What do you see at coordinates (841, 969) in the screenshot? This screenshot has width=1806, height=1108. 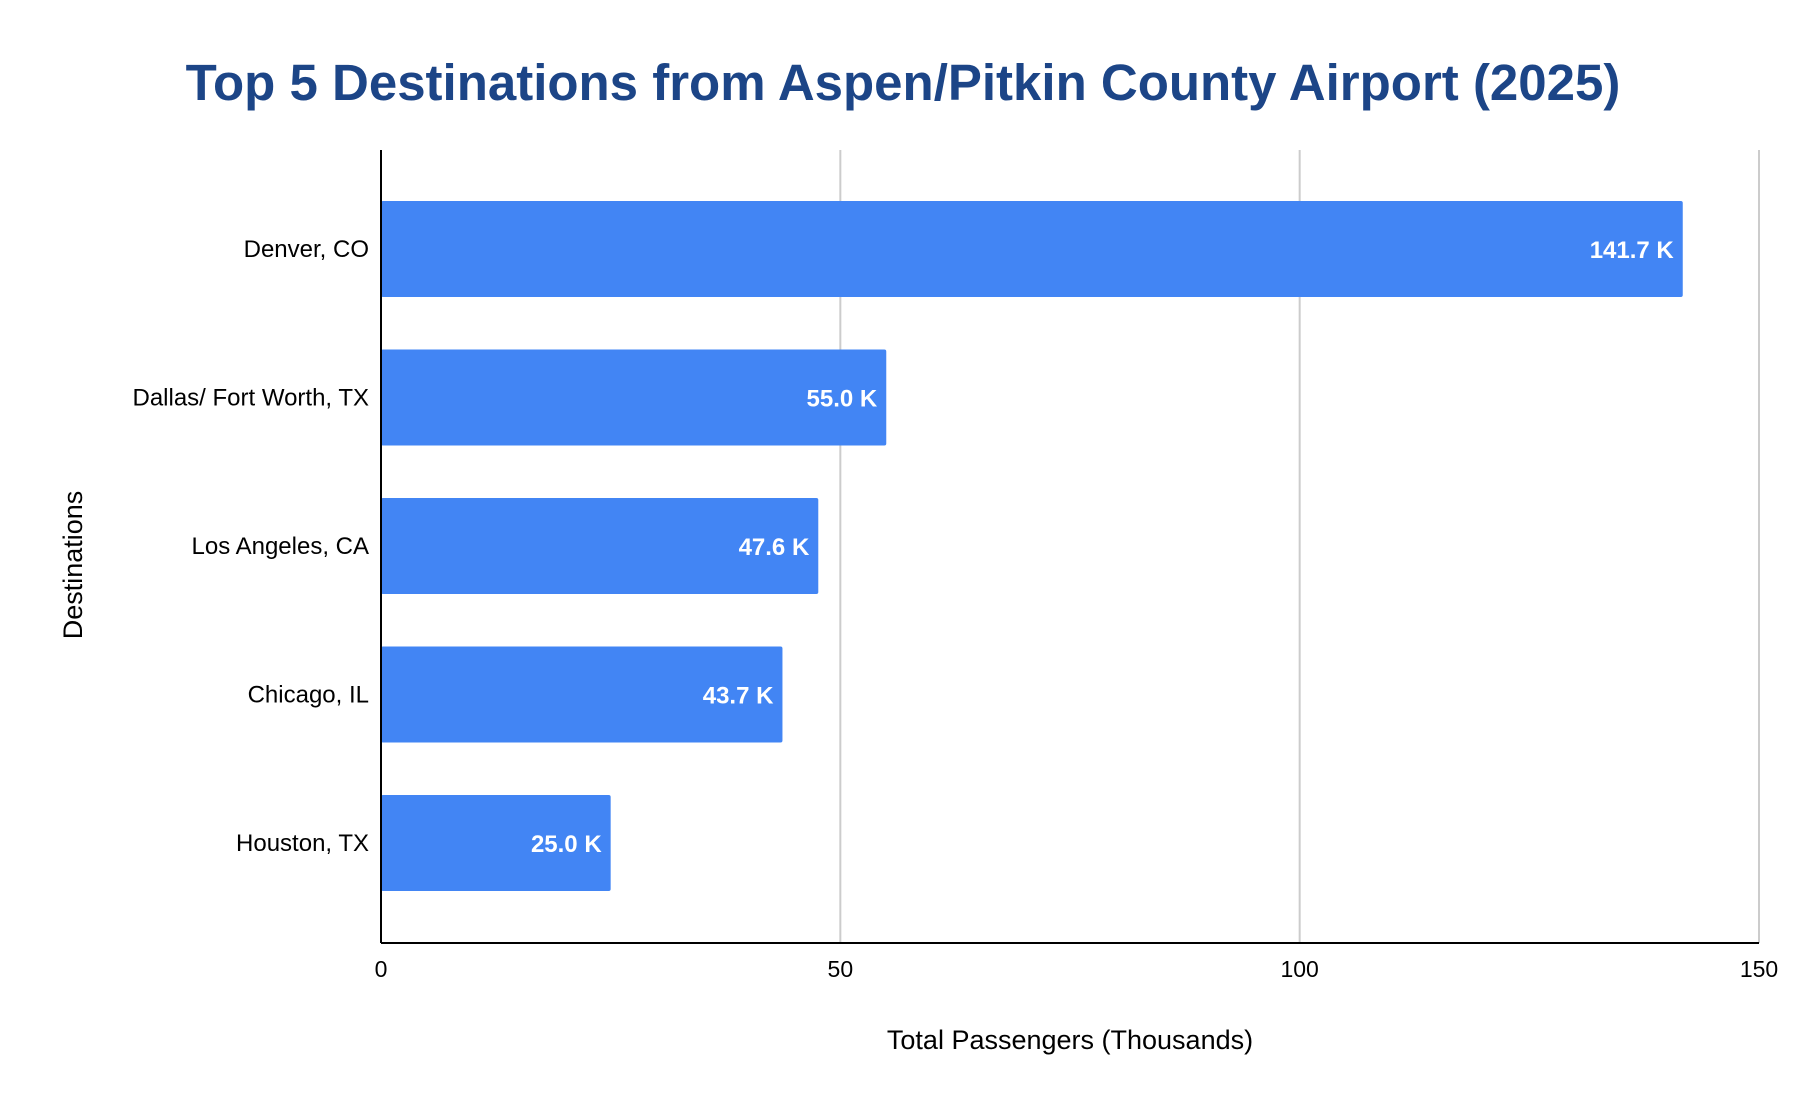 I see `x-tick-label-50: 50` at bounding box center [841, 969].